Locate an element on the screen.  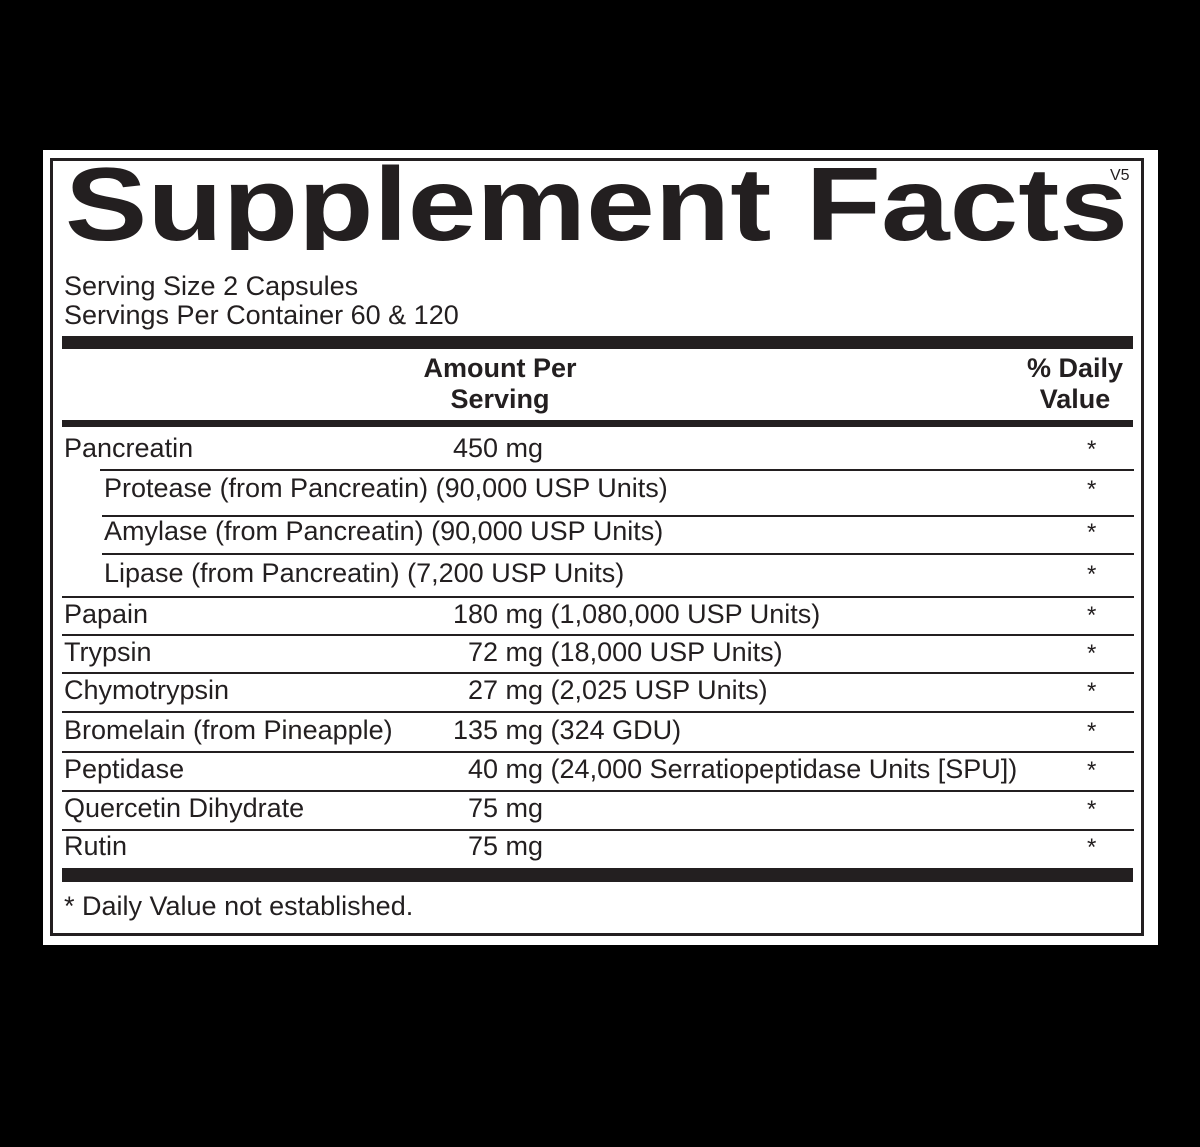
ingredient-name: Quercetin Dihydrate is located at coordinates (184, 808).